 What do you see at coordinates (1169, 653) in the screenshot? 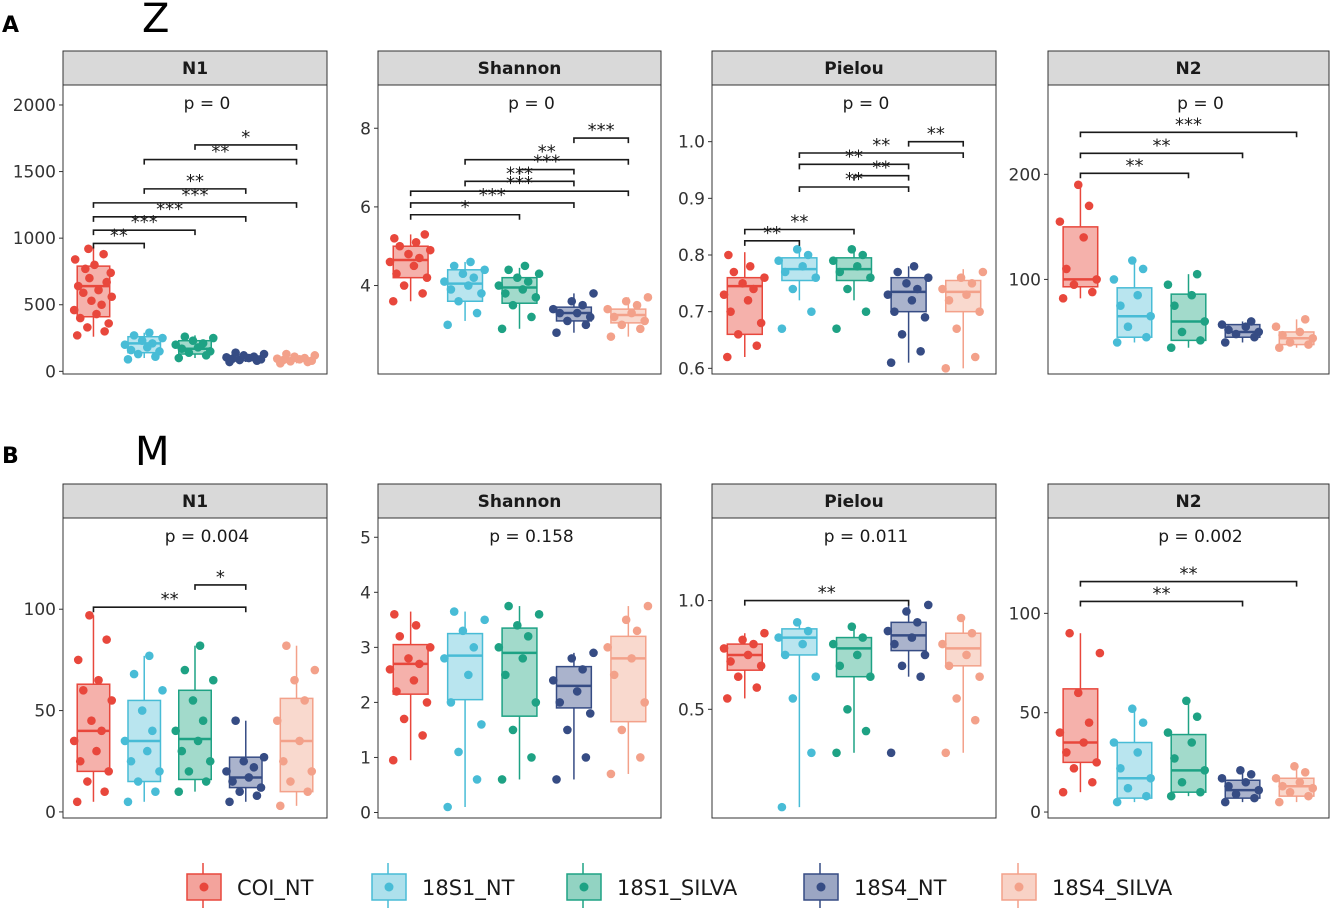
I see `facet-1-3: N2 0 50 100 p = 0.002 ** **` at bounding box center [1169, 653].